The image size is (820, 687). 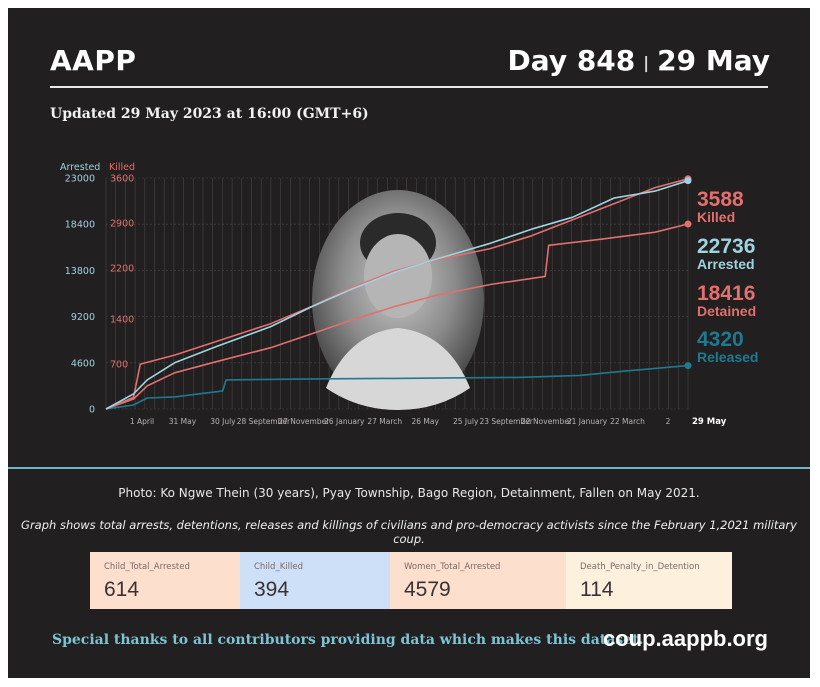 I want to click on stat-value: 394, so click(x=272, y=589).